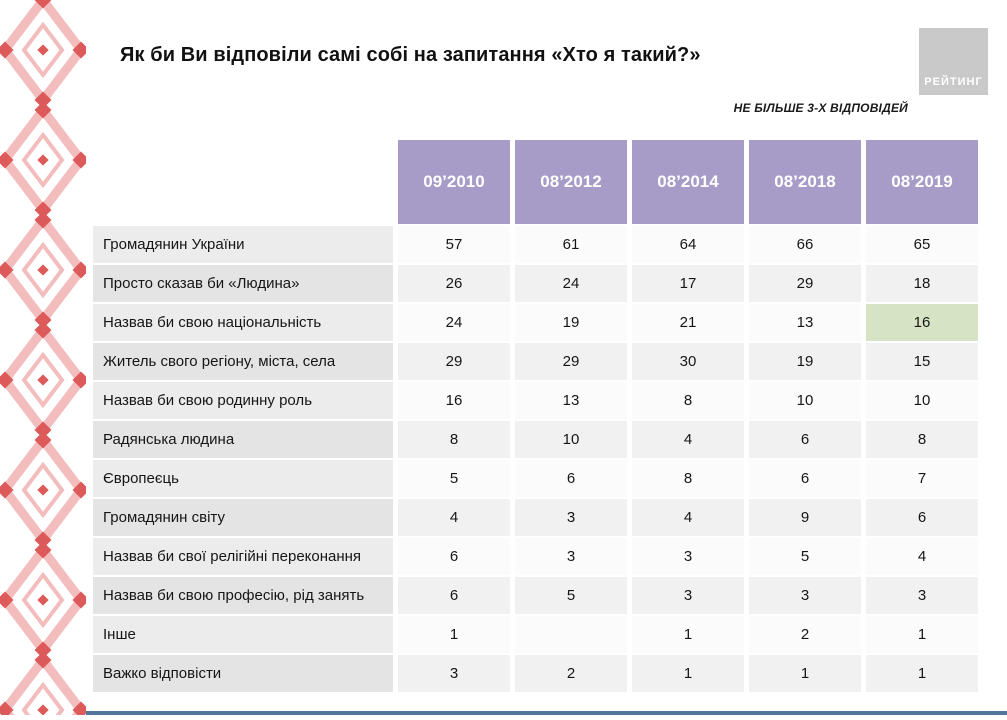 This screenshot has height=720, width=1007. What do you see at coordinates (243, 283) in the screenshot?
I see `row-label: Просто сказав би «Людина»` at bounding box center [243, 283].